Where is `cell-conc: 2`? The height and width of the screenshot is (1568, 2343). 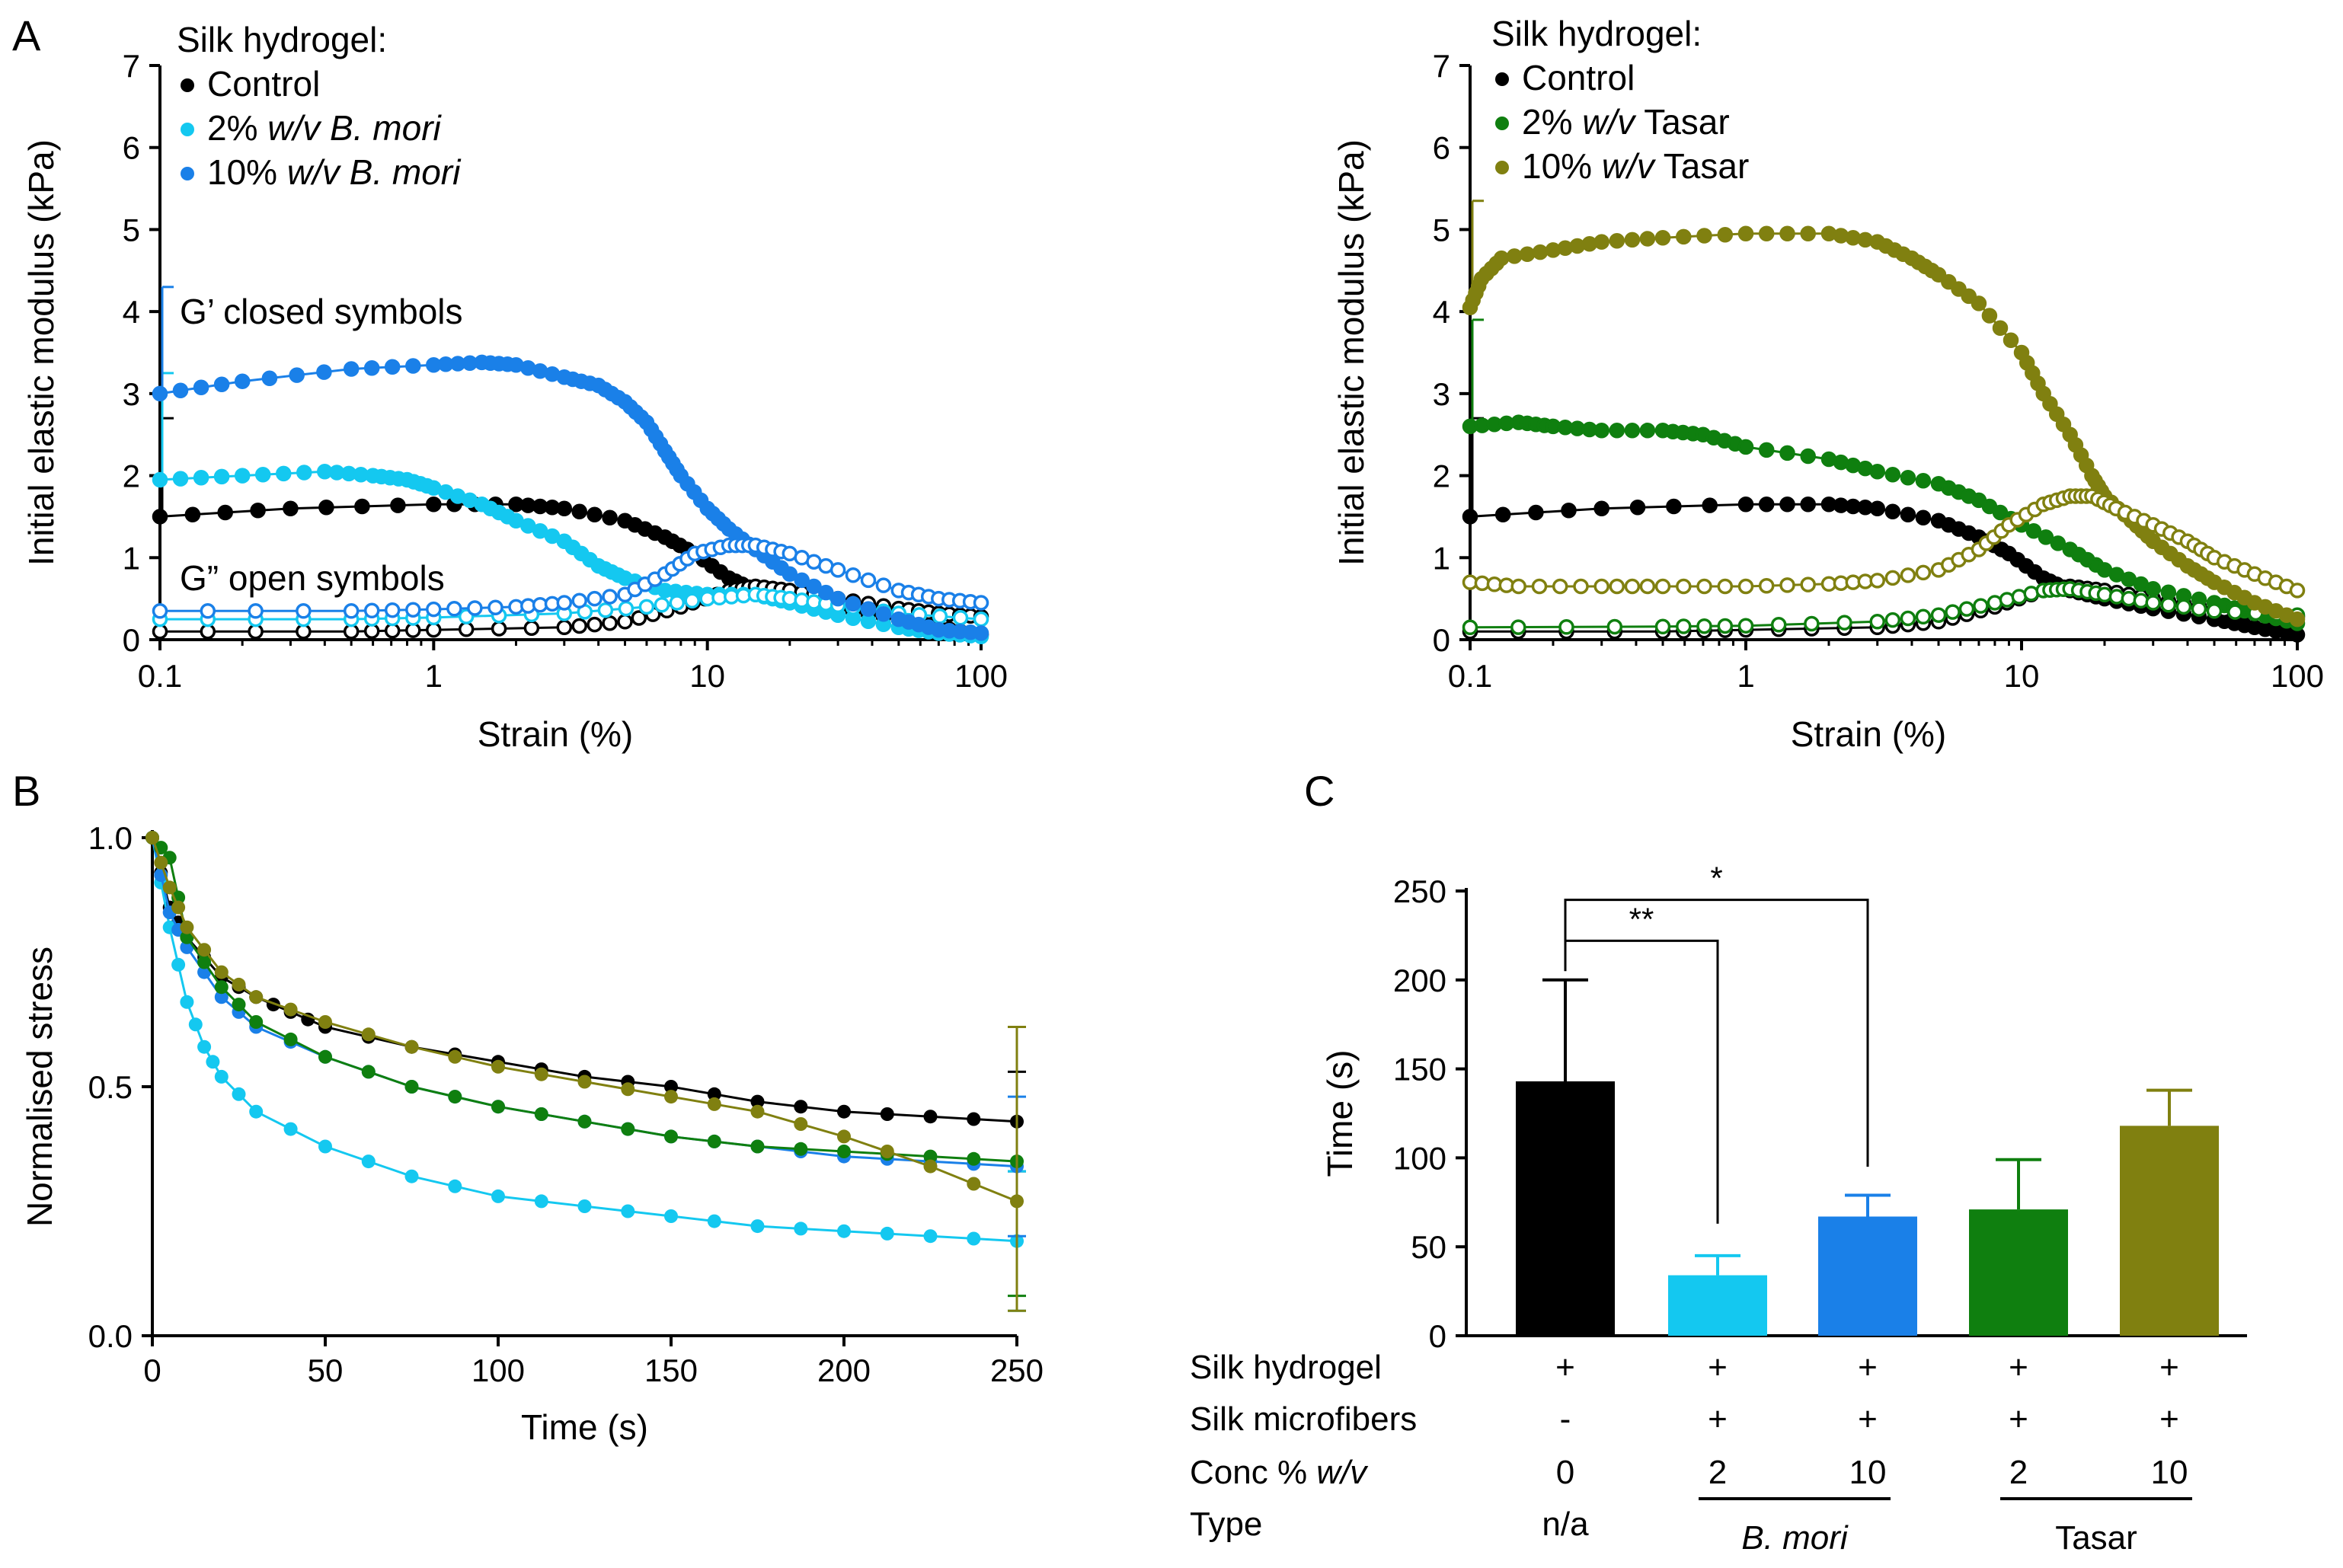 cell-conc: 2 is located at coordinates (1718, 1473).